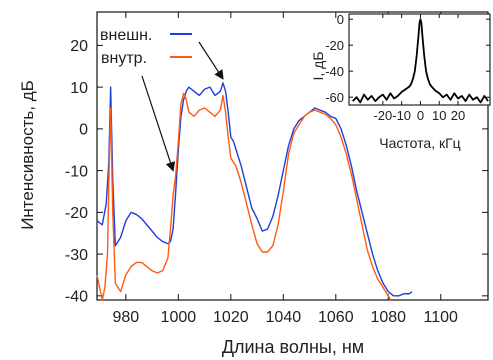 The width and height of the screenshot is (493, 360). Describe the element at coordinates (334, 45) in the screenshot. I see `inset-y-tick-label: -20` at that location.